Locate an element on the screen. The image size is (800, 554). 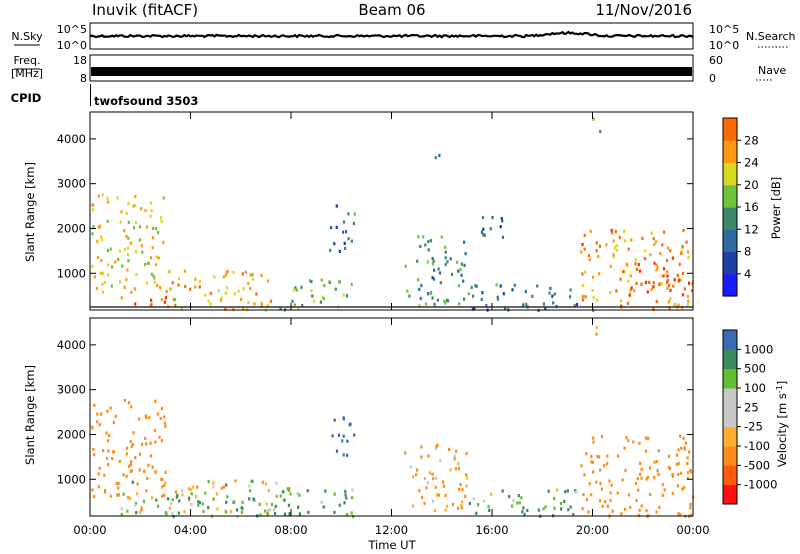
power-echo-region is located at coordinates (218, 290).